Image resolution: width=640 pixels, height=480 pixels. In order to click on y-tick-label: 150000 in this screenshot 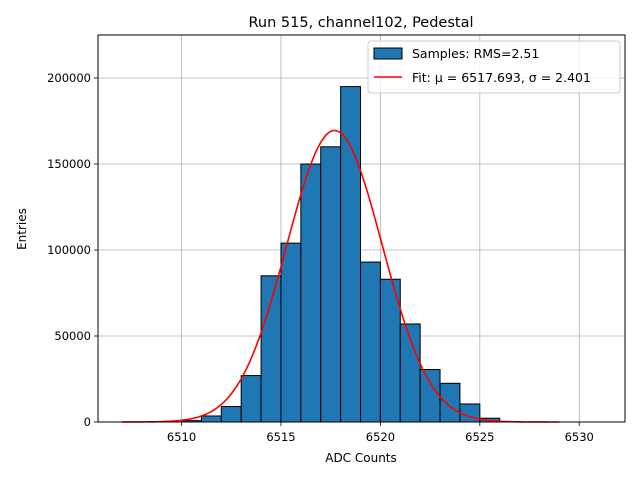, I will do `click(69, 164)`.